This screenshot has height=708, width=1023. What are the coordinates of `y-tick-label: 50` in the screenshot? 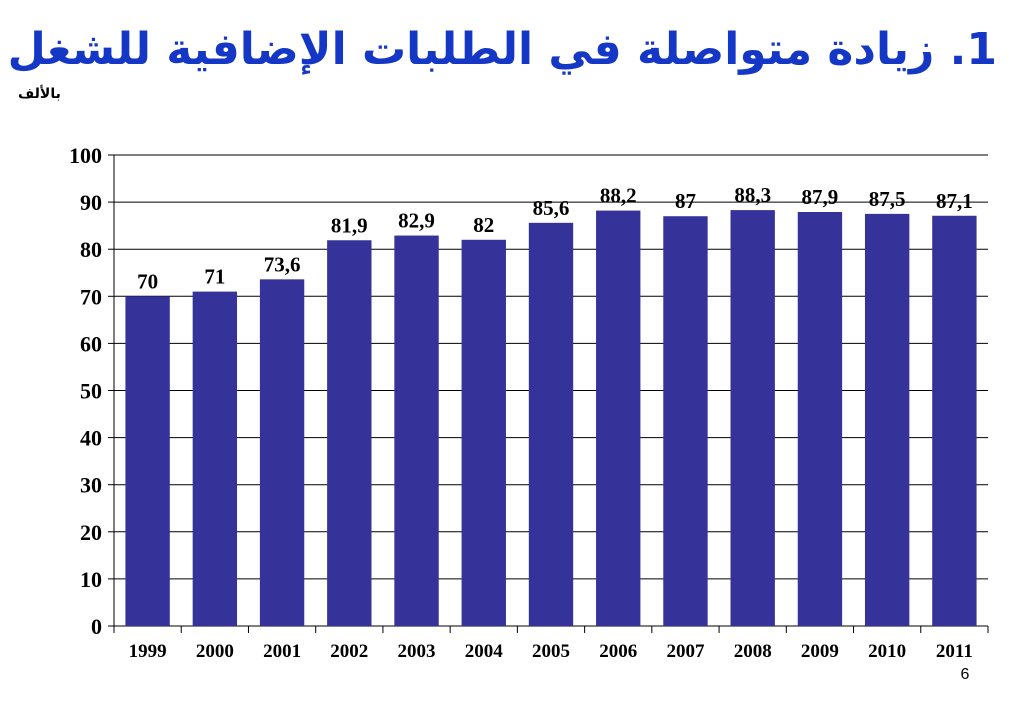 It's located at (91, 391).